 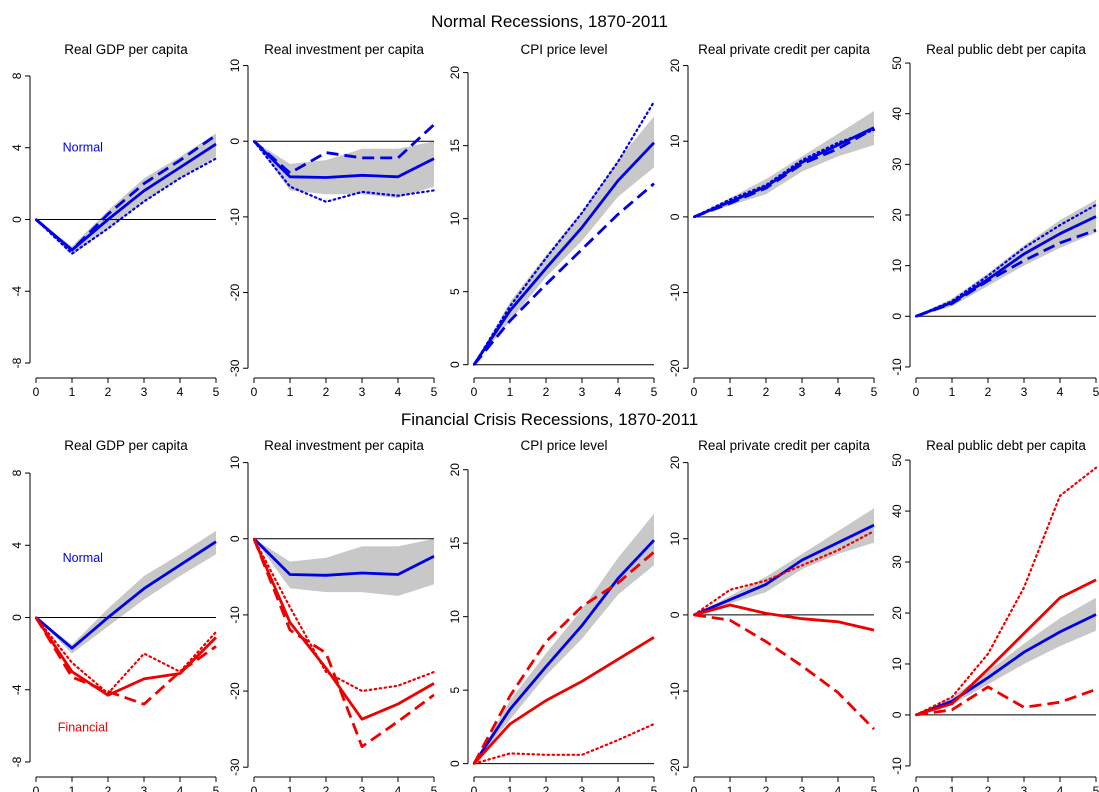 I want to click on y-tick-label: 15, so click(x=455, y=146).